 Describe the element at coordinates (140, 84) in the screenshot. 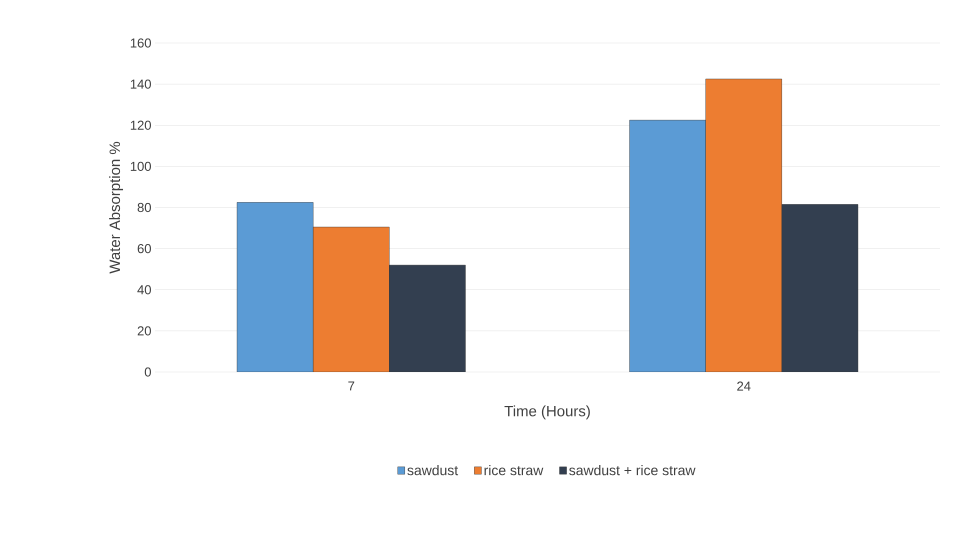

I see `y-tick-label: 140` at that location.